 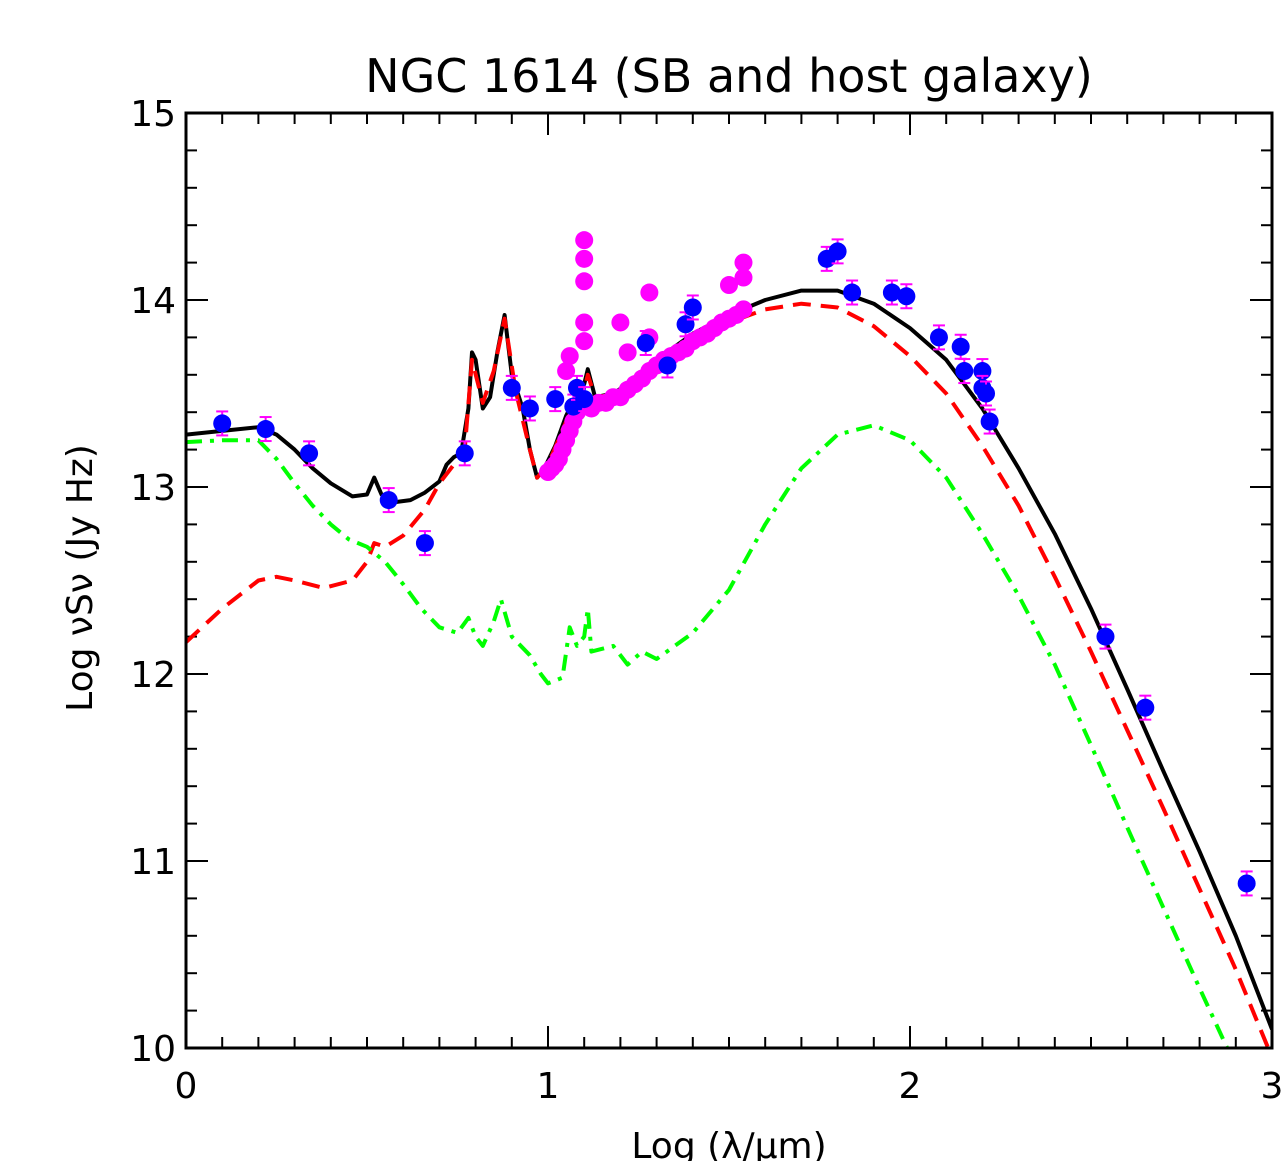 What do you see at coordinates (153, 1049) in the screenshot?
I see `y-tick-label: 10` at bounding box center [153, 1049].